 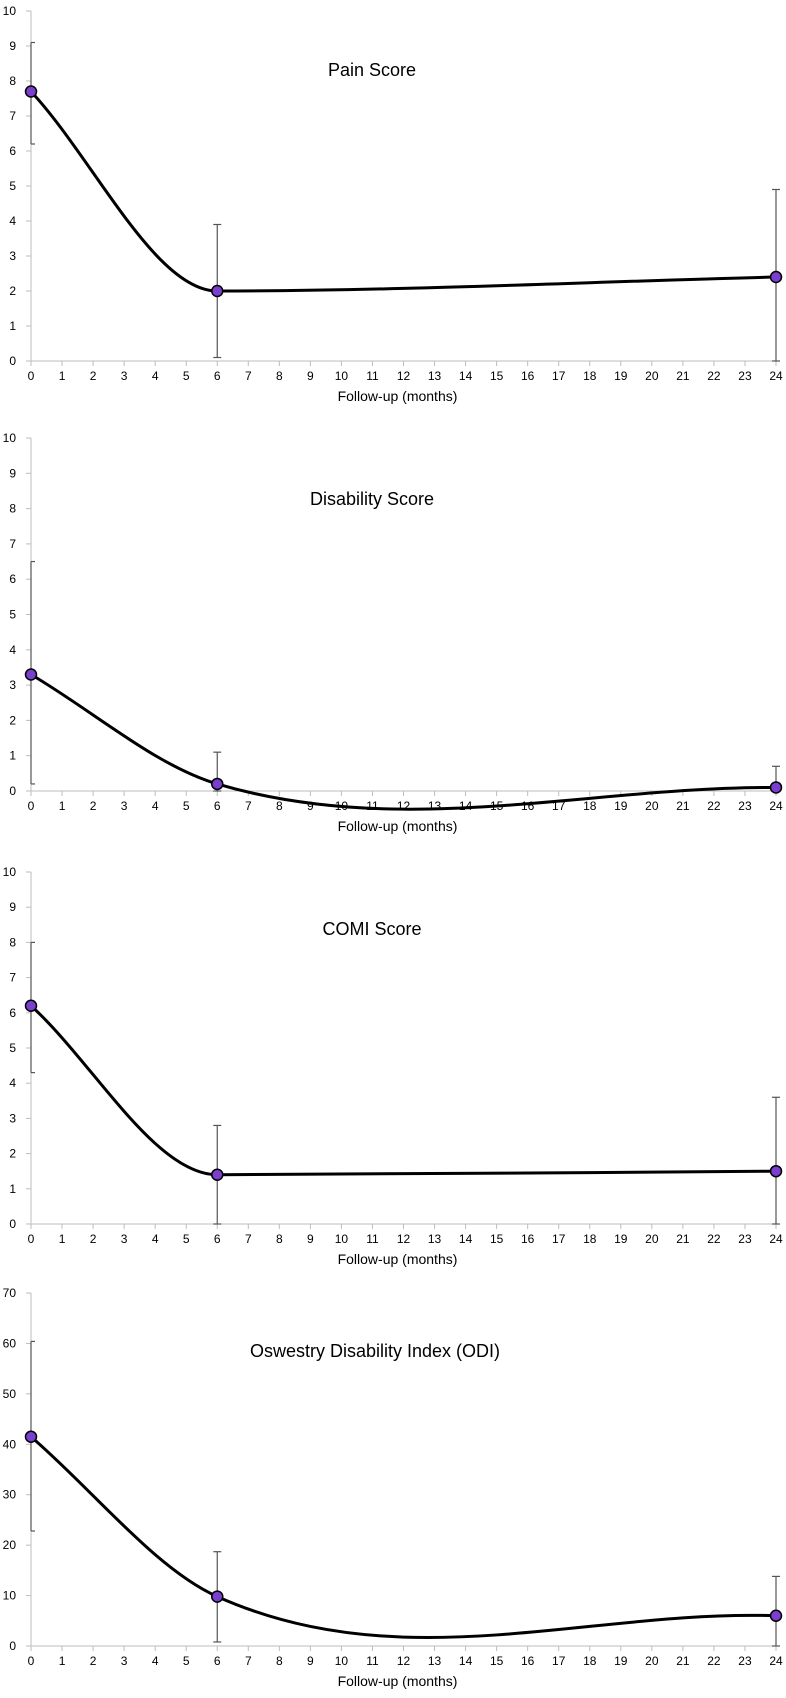 I want to click on chart-title: COMI Score, so click(x=371, y=929).